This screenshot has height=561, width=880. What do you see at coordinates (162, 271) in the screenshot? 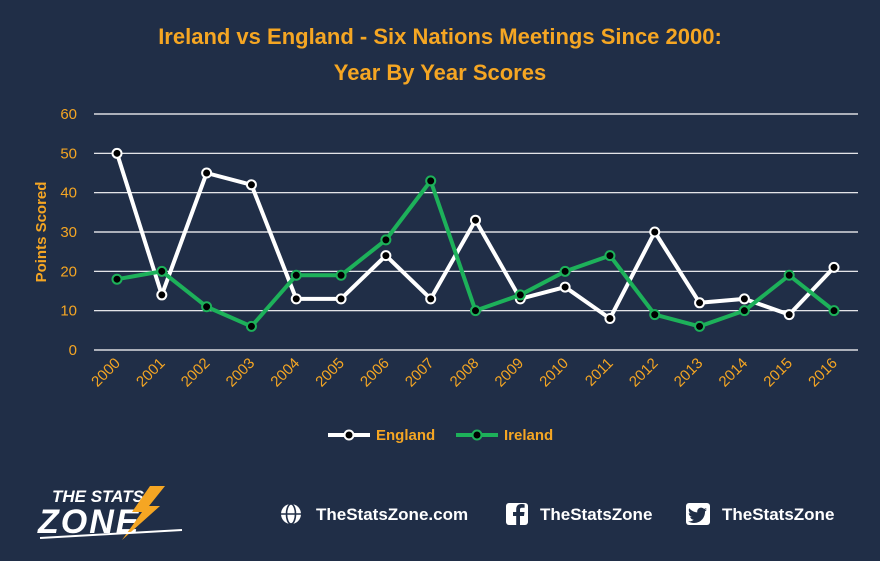
I see `point-ireland-2001` at bounding box center [162, 271].